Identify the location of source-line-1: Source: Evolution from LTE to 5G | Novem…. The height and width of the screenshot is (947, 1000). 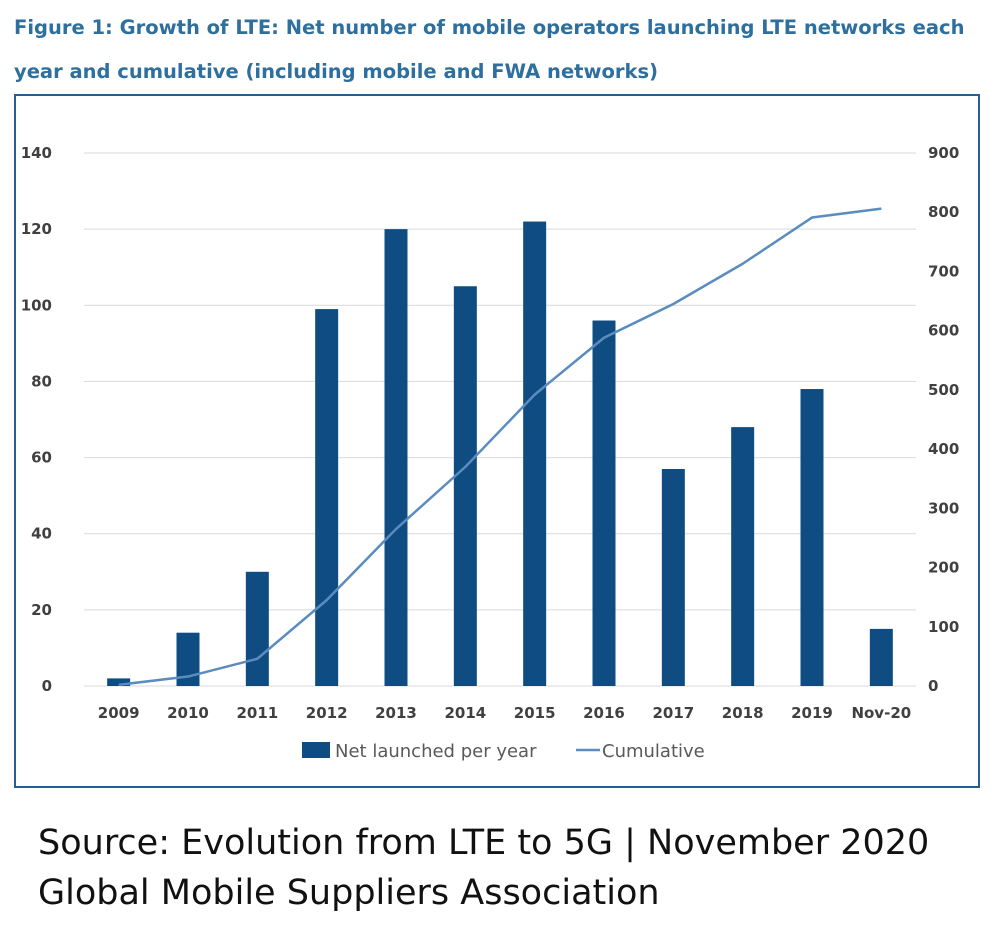
(484, 843).